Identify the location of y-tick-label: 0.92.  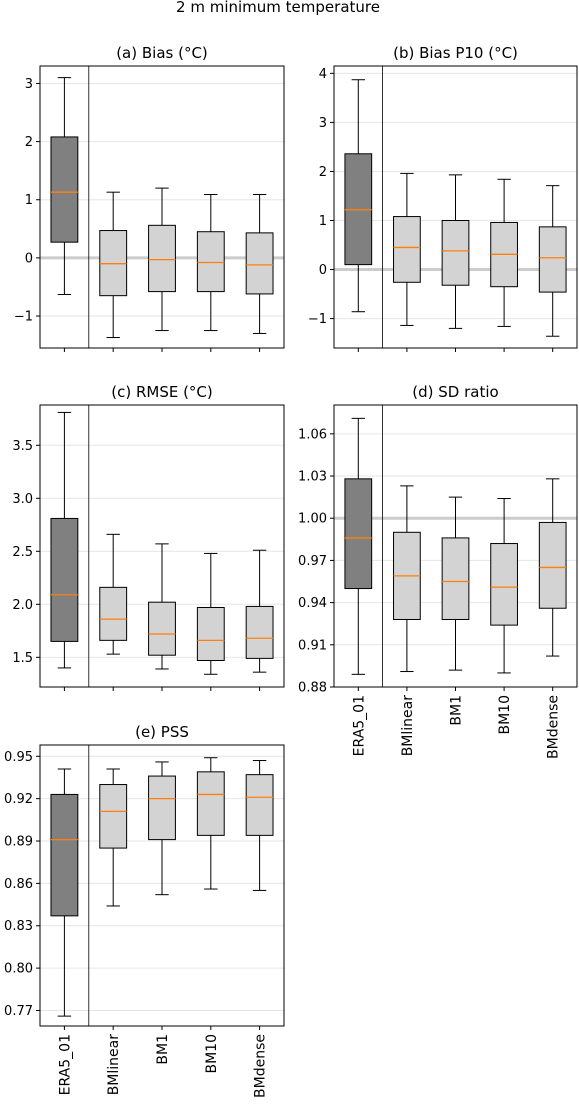
(18, 799).